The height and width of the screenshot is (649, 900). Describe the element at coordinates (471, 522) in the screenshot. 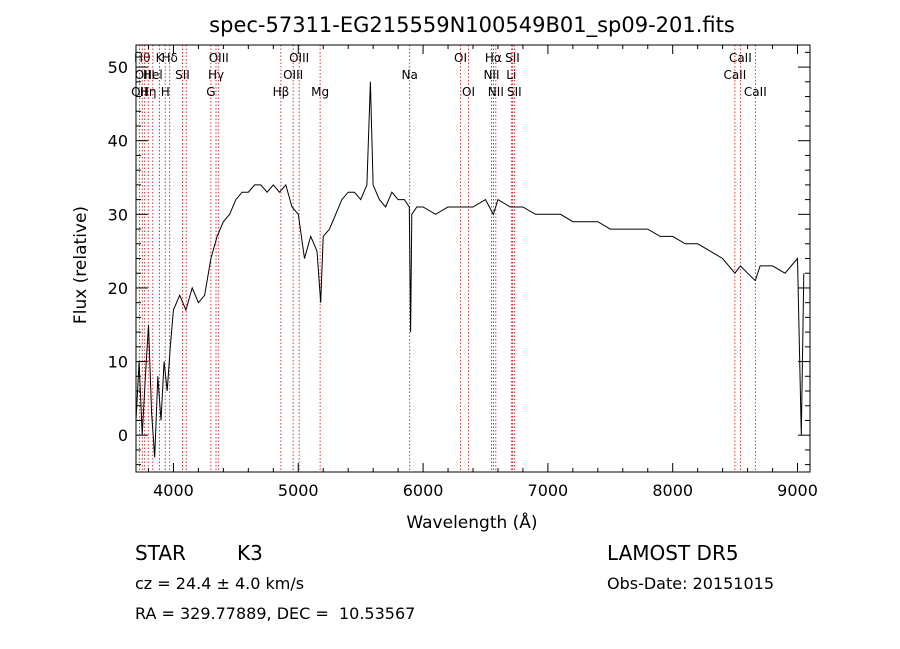

I see `x-axis-label: Wavelength (Å)` at that location.